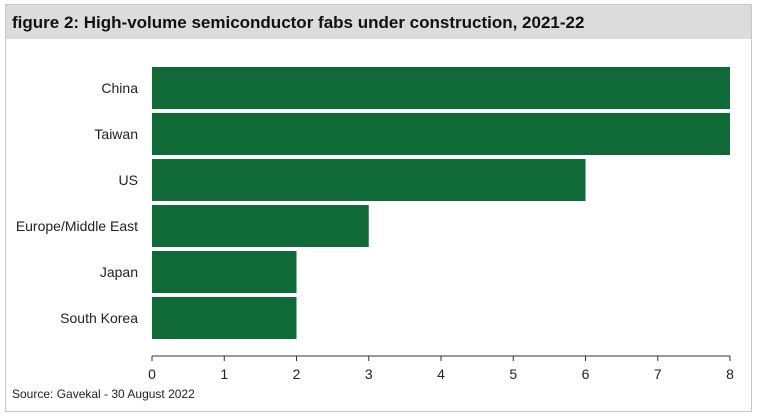  What do you see at coordinates (441, 374) in the screenshot?
I see `x-tick-label-4: 4` at bounding box center [441, 374].